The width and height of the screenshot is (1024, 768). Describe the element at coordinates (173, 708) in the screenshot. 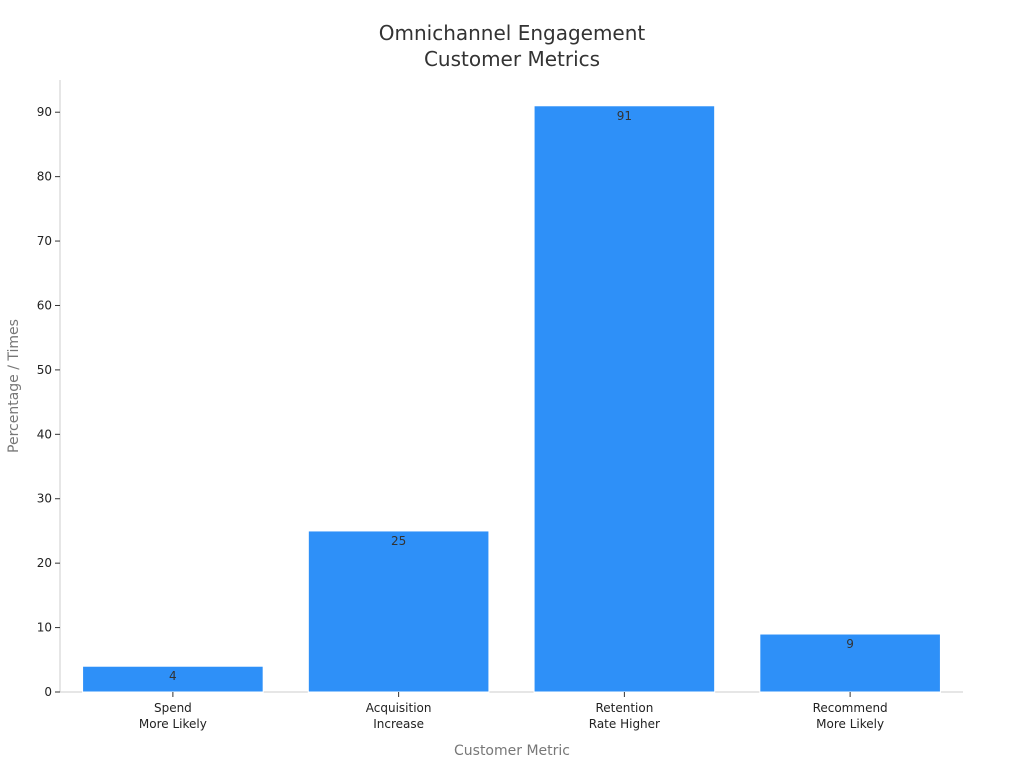

I see `x-category-label: Spend` at that location.